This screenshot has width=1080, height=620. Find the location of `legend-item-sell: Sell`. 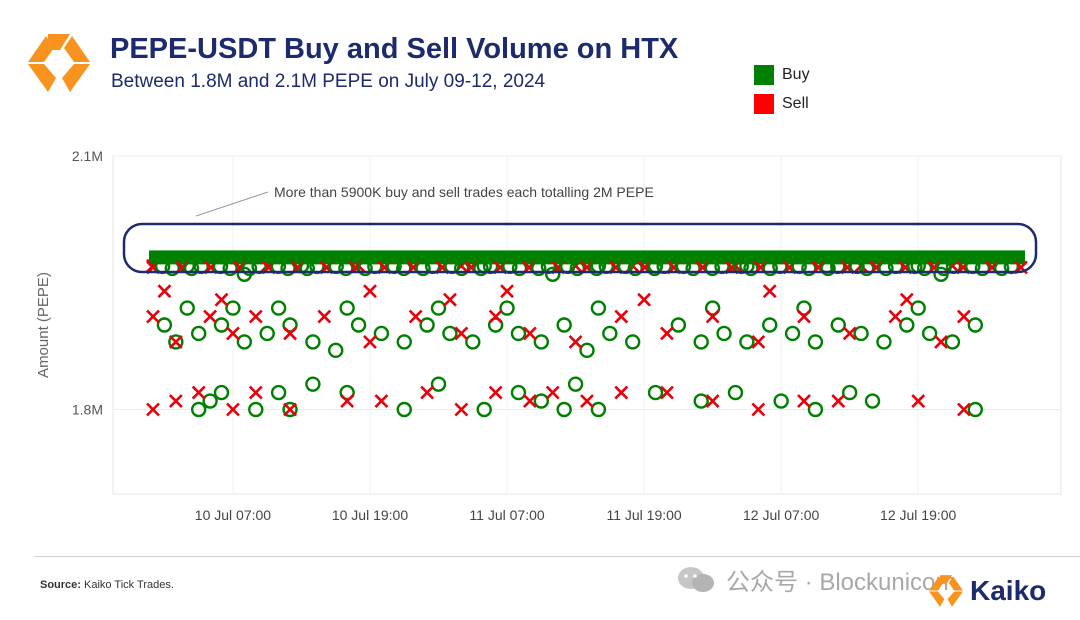

legend-item-sell: Sell is located at coordinates (782, 104).